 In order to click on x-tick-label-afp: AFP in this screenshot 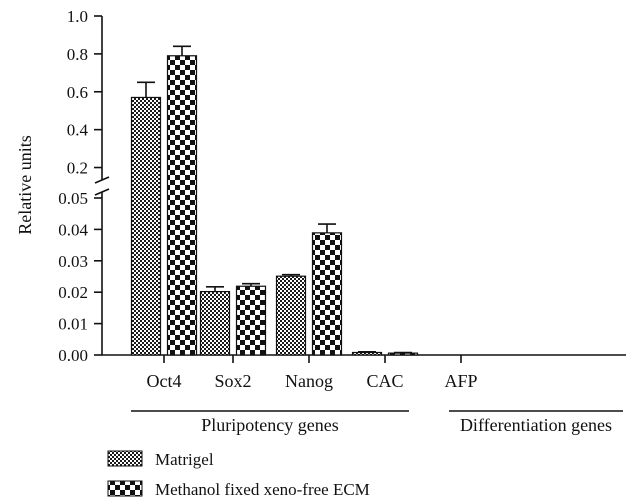, I will do `click(460, 381)`.